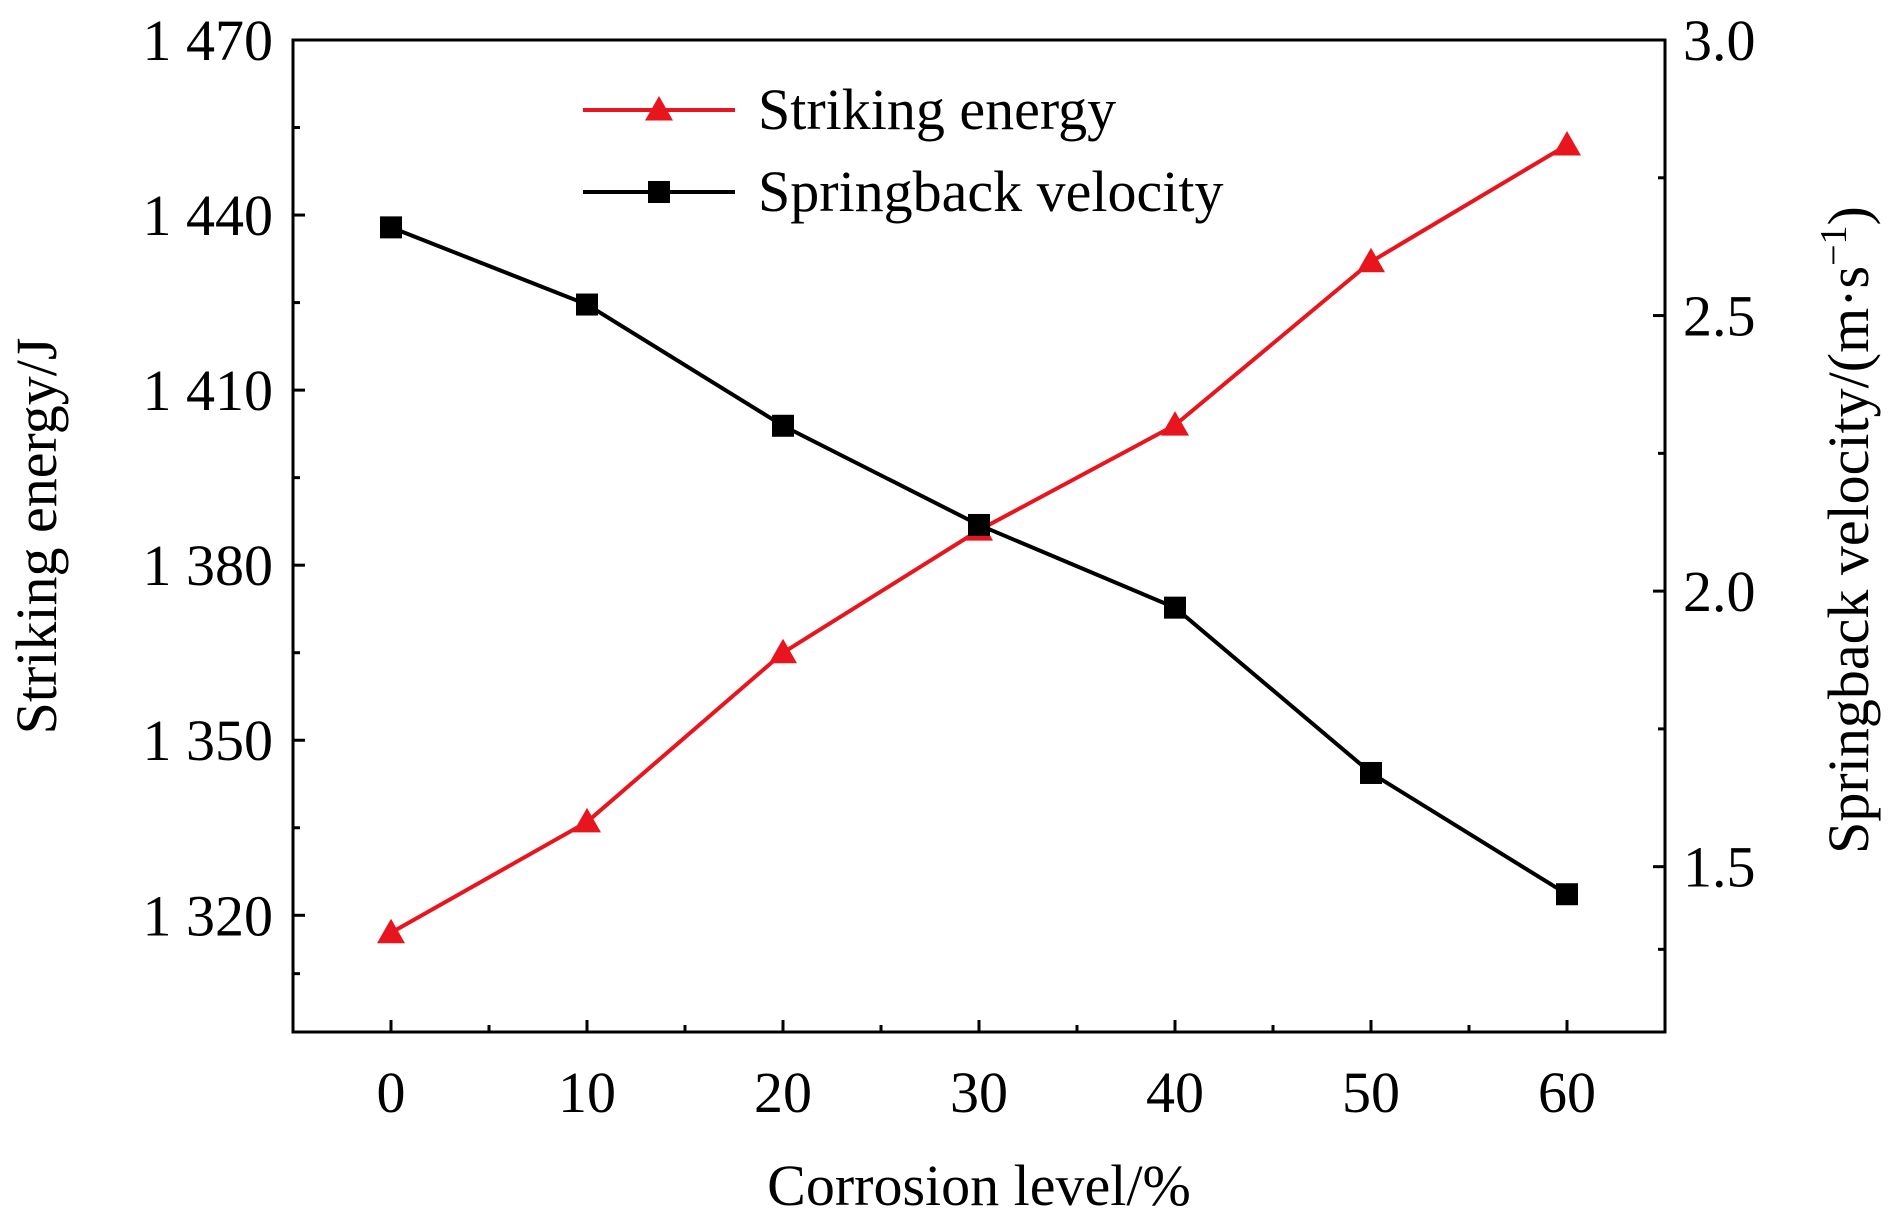 This screenshot has height=1228, width=1890. What do you see at coordinates (36, 536) in the screenshot?
I see `left-y-axis-title: Striking energy/J` at bounding box center [36, 536].